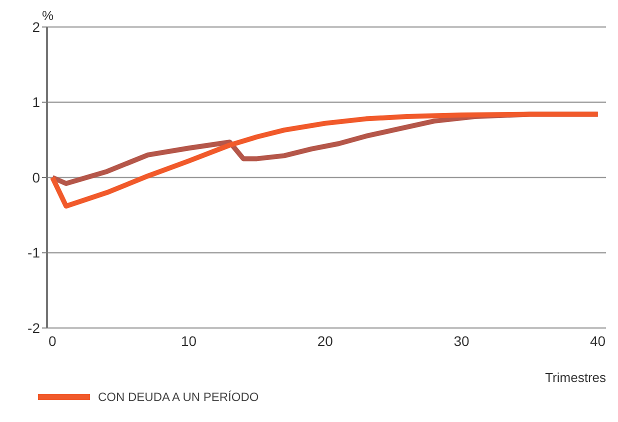 The width and height of the screenshot is (618, 422). I want to click on x-tick-label: 30, so click(462, 340).